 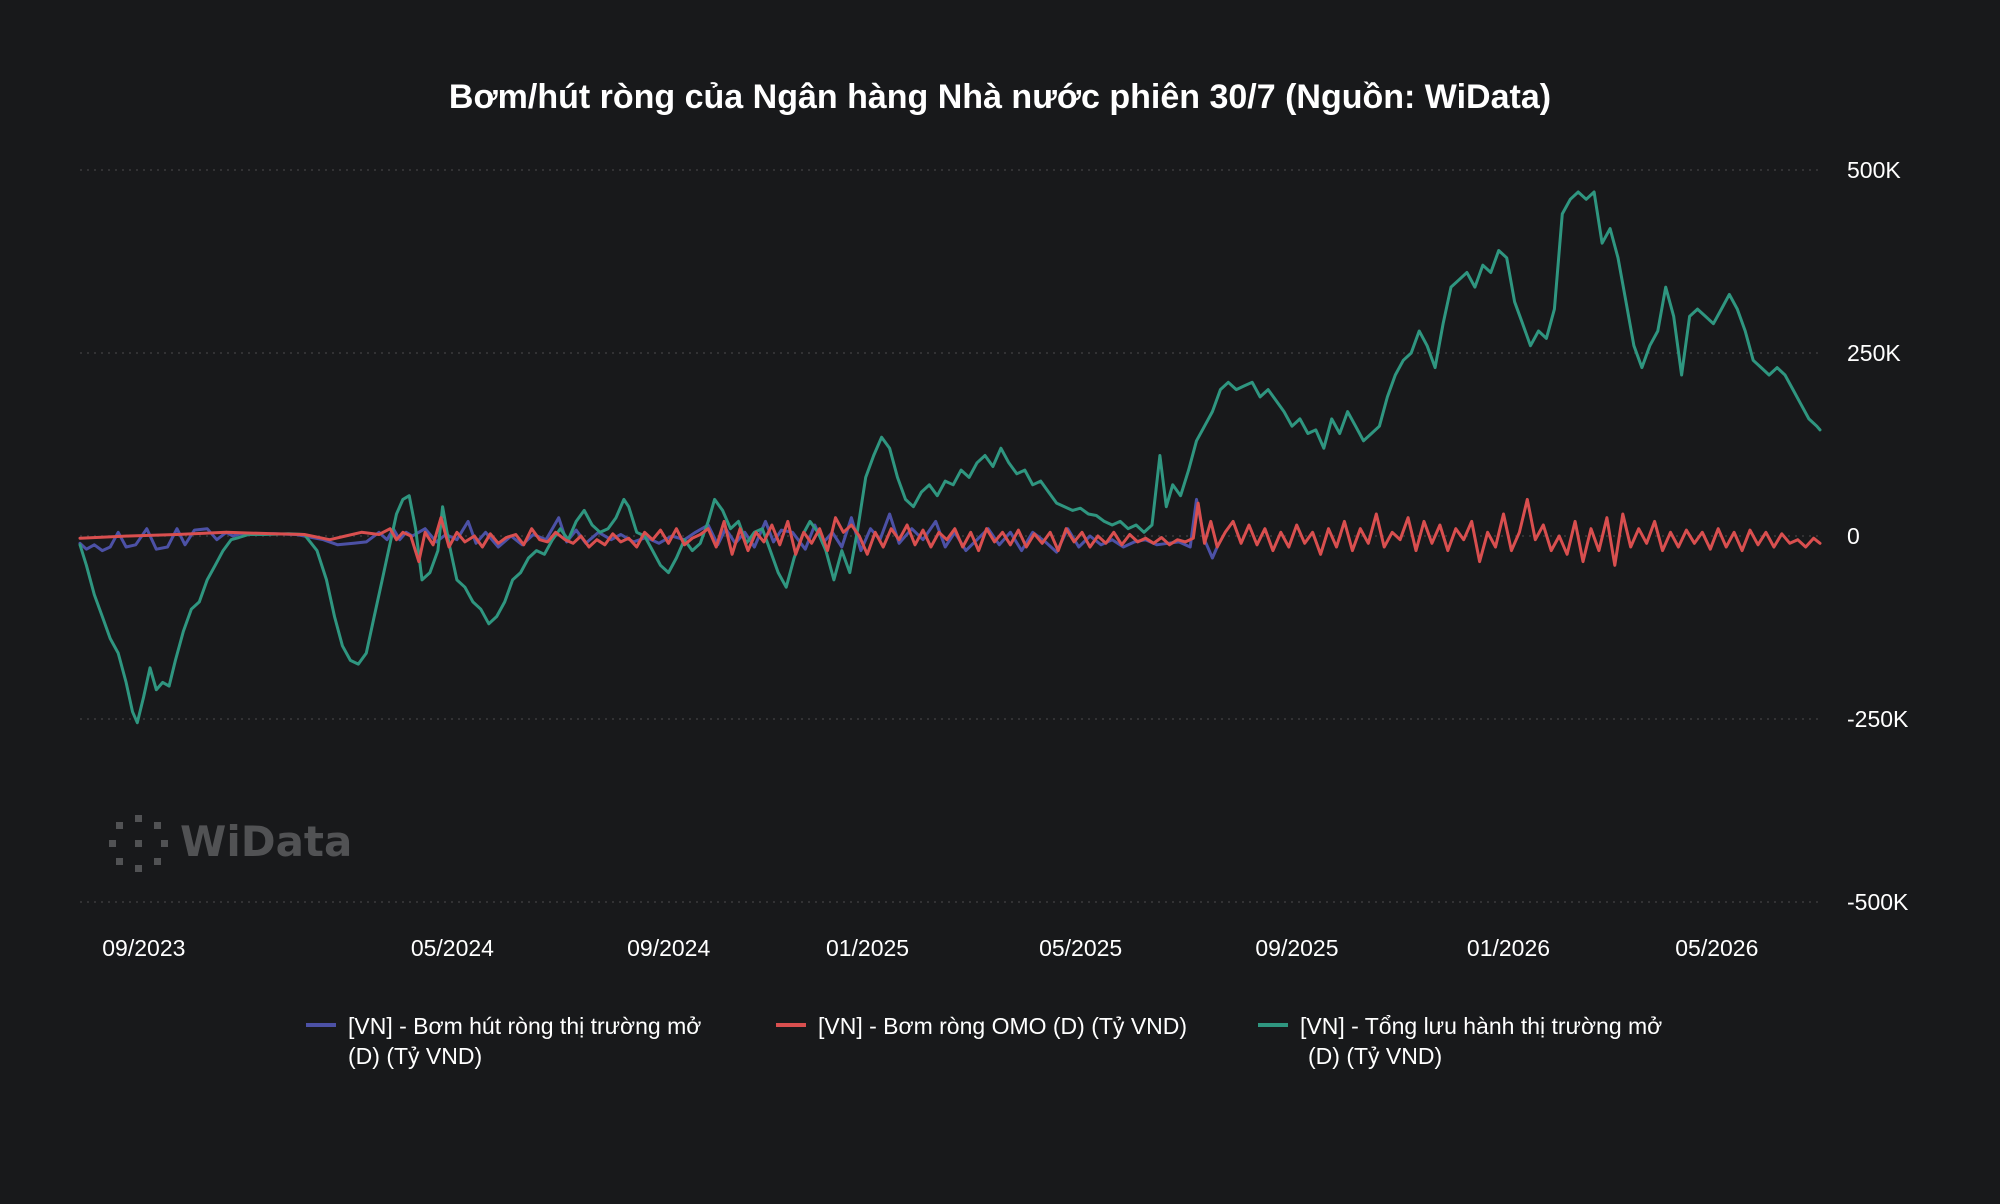 What do you see at coordinates (138, 843) in the screenshot?
I see `widata-logo-icon` at bounding box center [138, 843].